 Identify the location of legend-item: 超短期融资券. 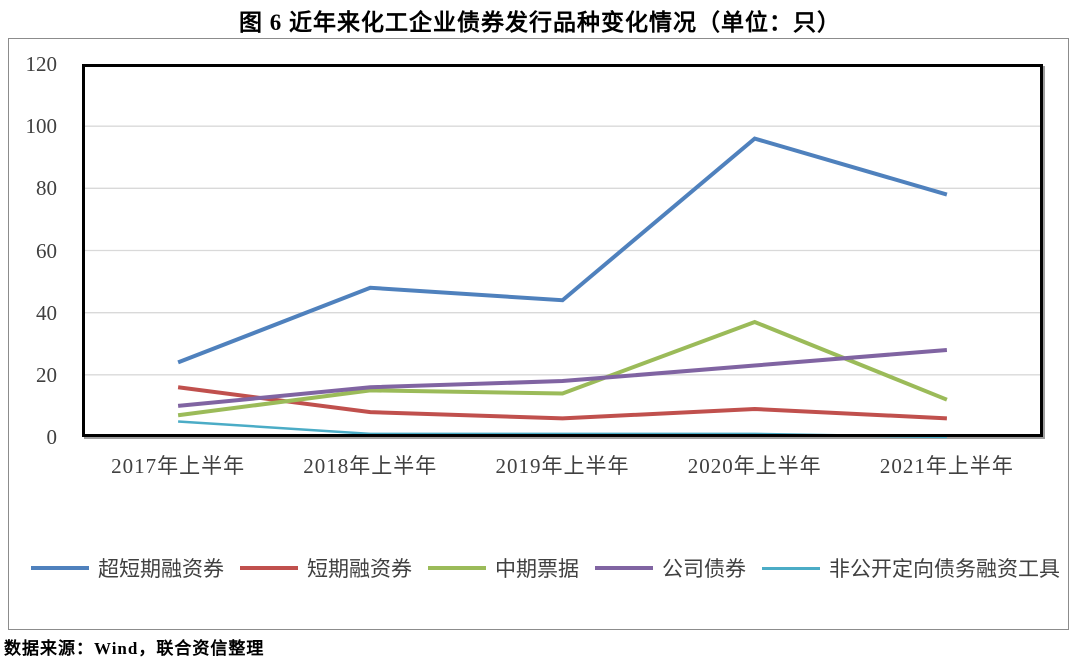
(127, 568).